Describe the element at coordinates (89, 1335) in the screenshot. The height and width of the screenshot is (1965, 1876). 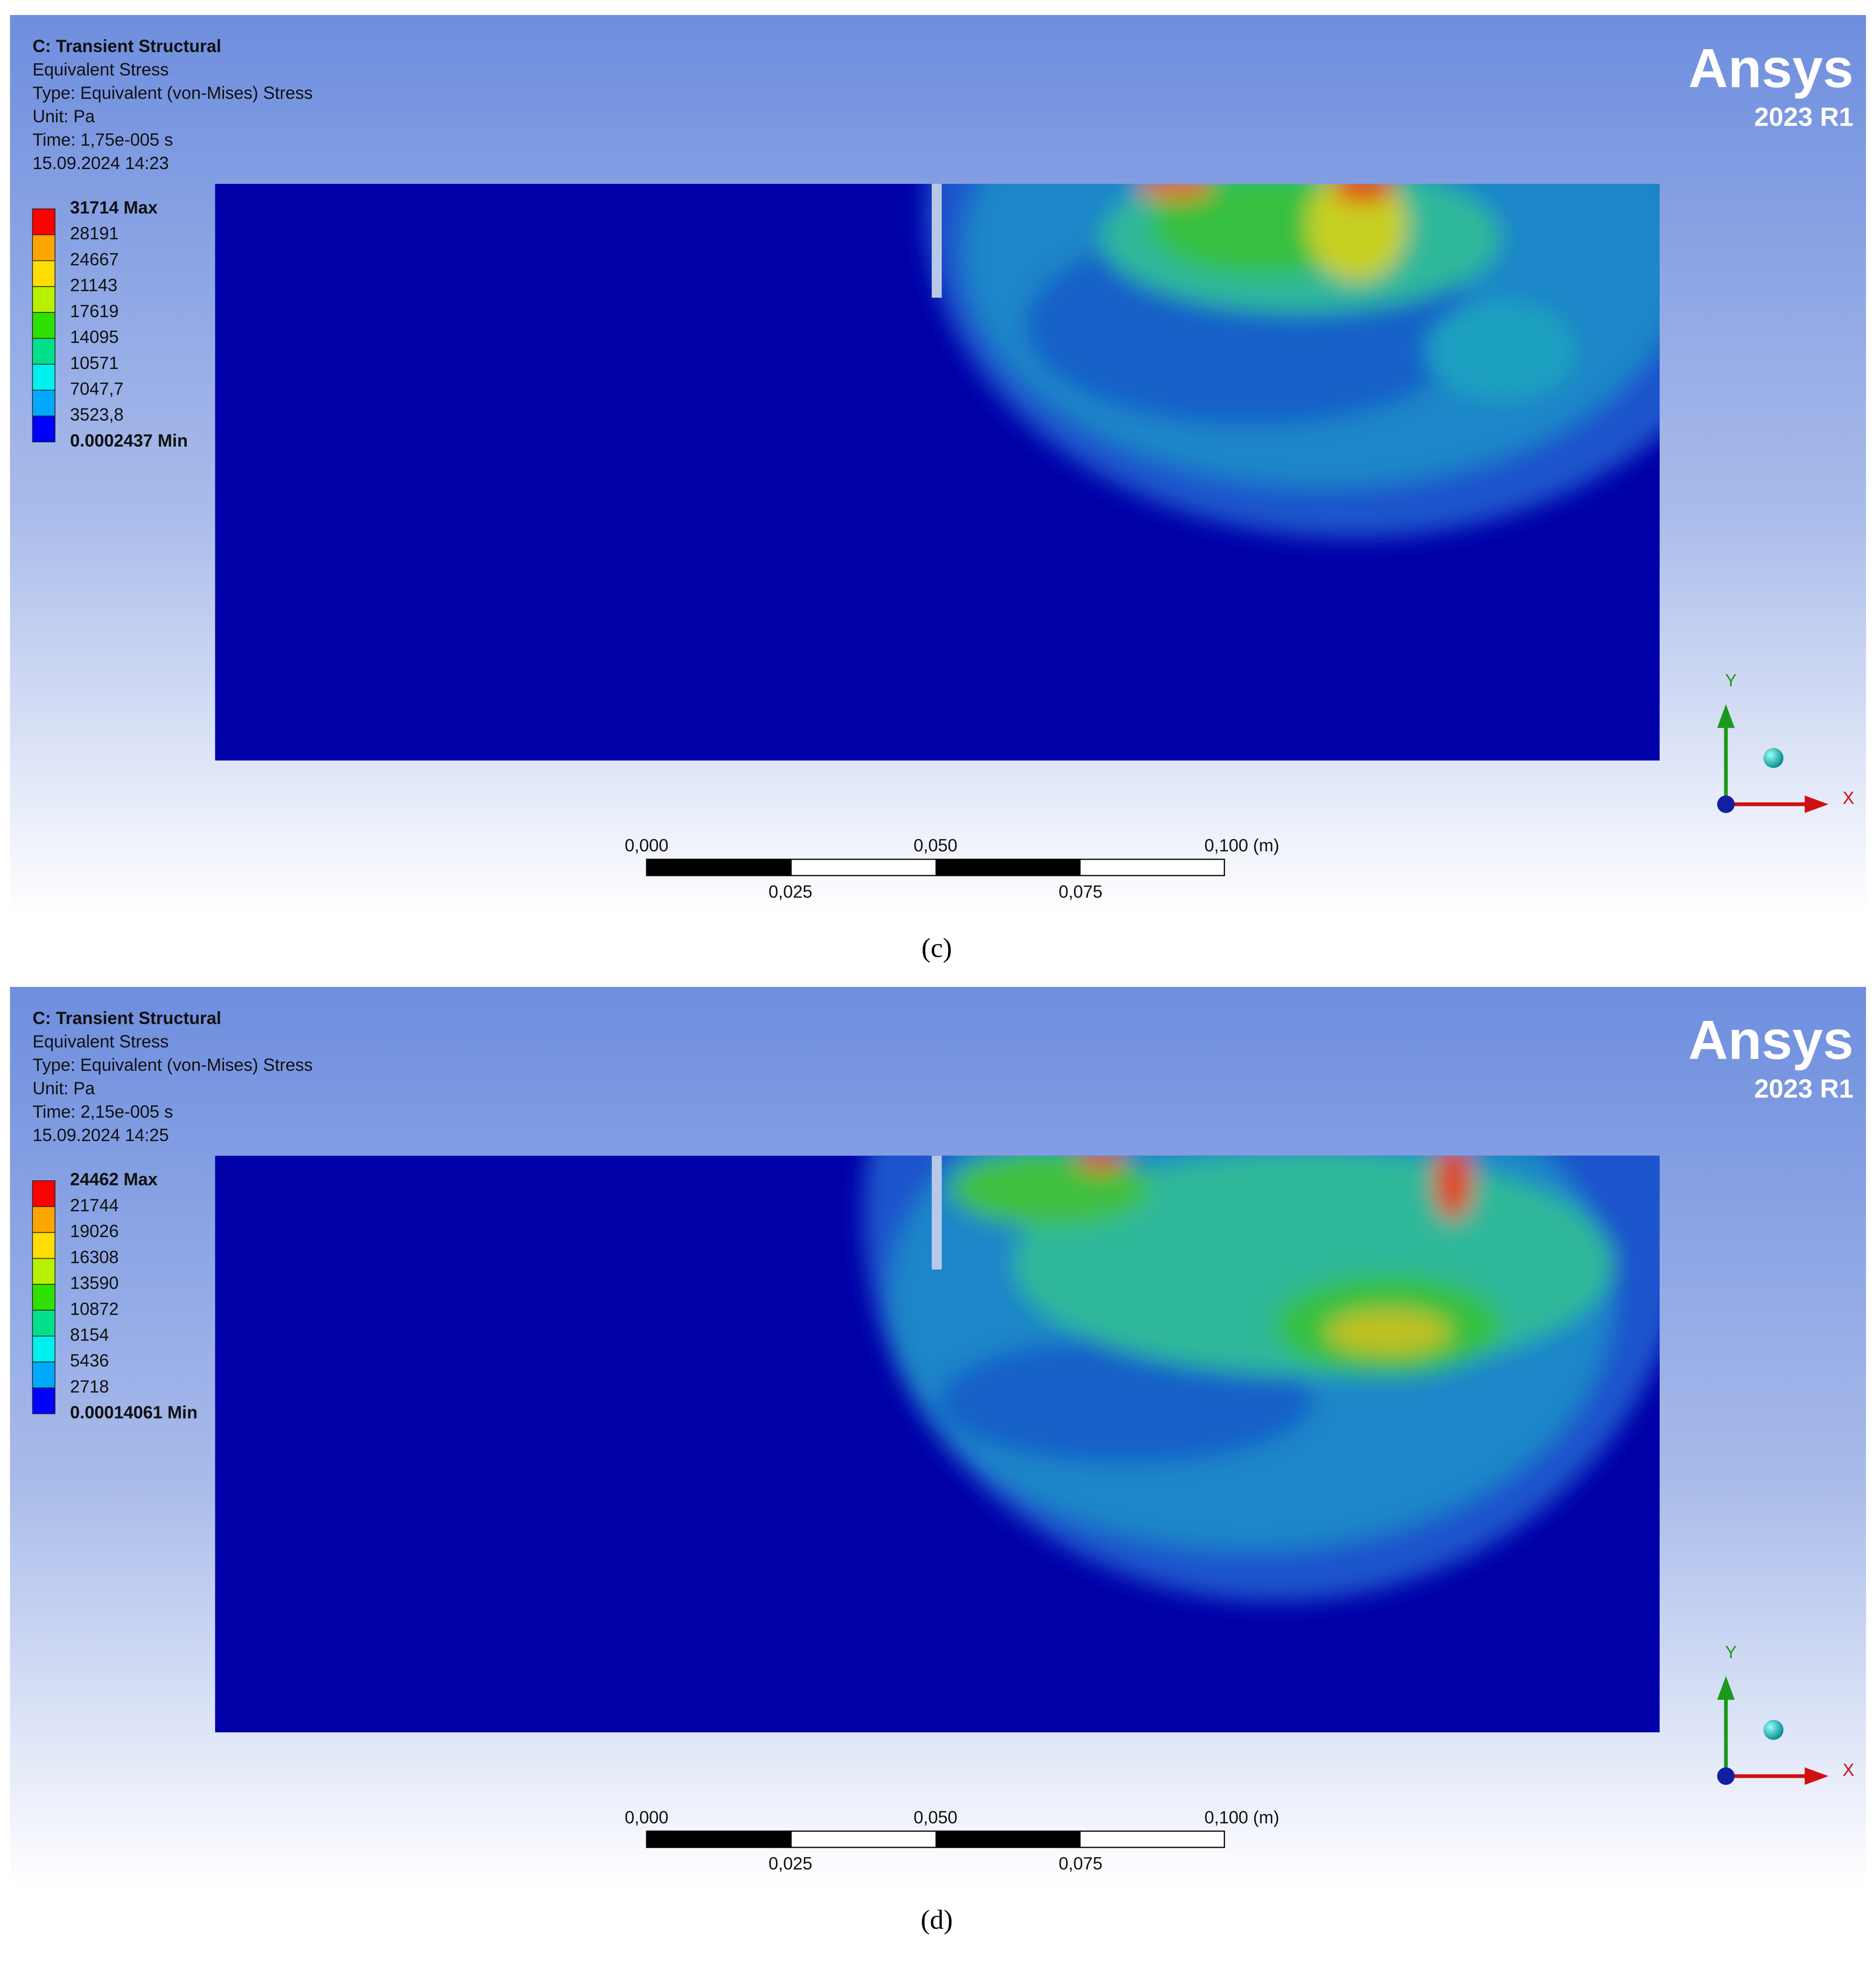
I see `legend-label: 8154` at that location.